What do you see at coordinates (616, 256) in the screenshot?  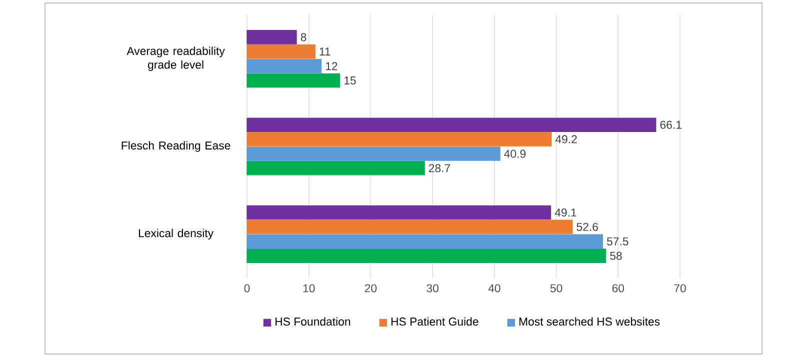 I see `data-label: 58` at bounding box center [616, 256].